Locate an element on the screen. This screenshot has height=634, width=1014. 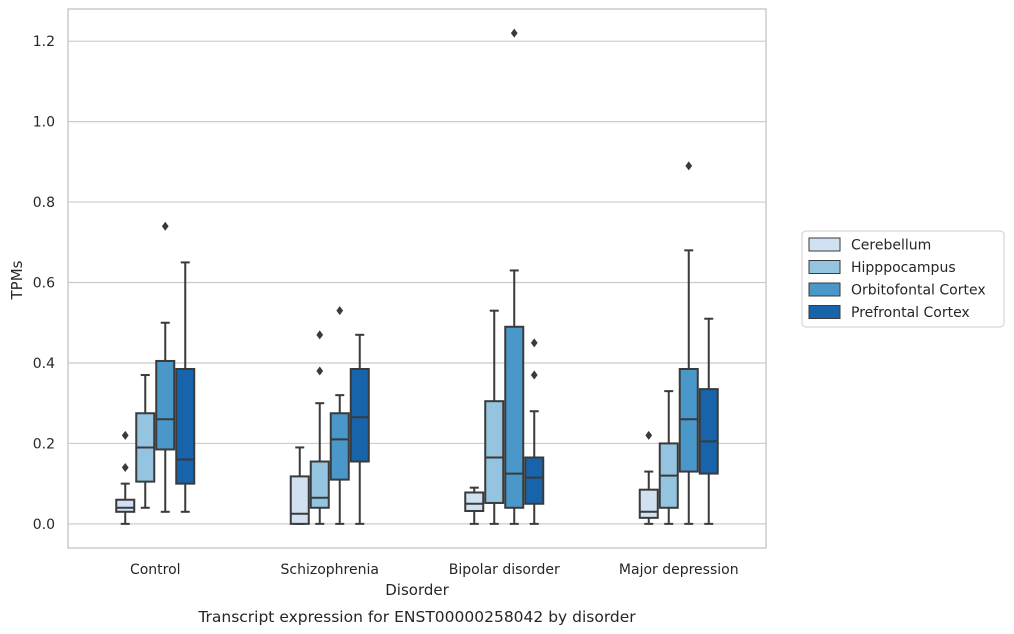
y-tick-label: 0.2 is located at coordinates (44, 444).